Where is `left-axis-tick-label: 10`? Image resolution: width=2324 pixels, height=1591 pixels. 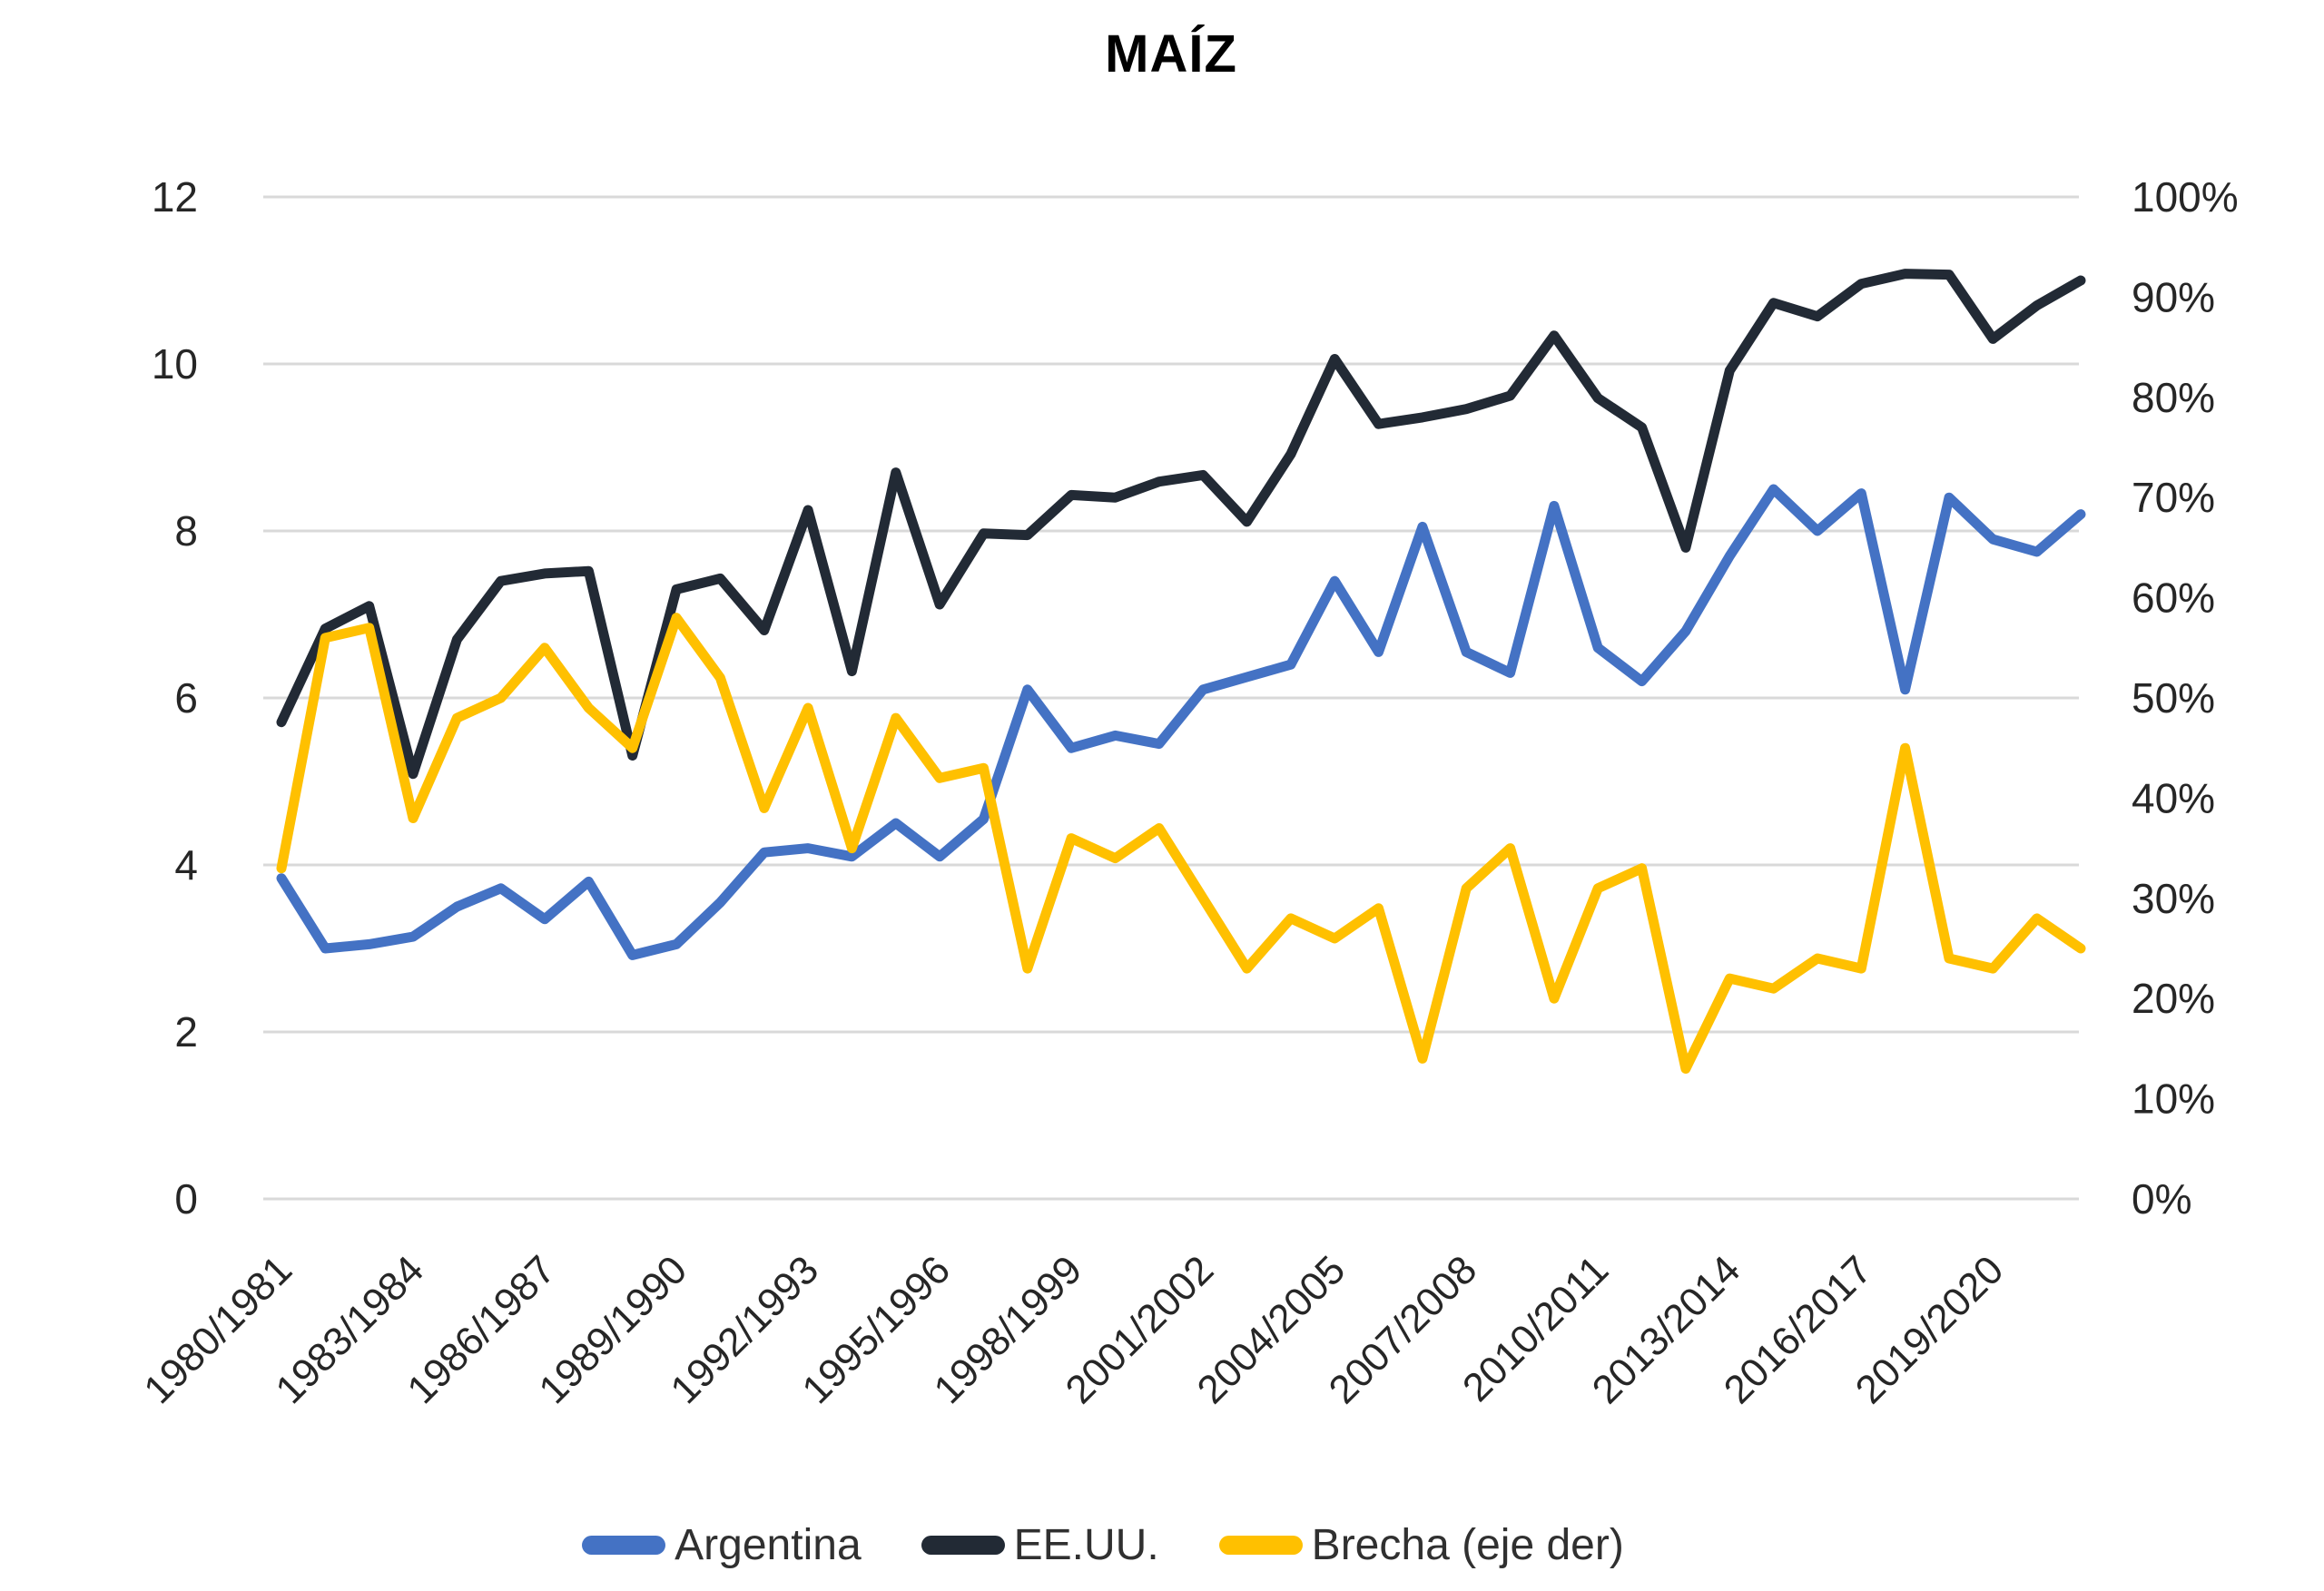 left-axis-tick-label: 10 is located at coordinates (175, 364).